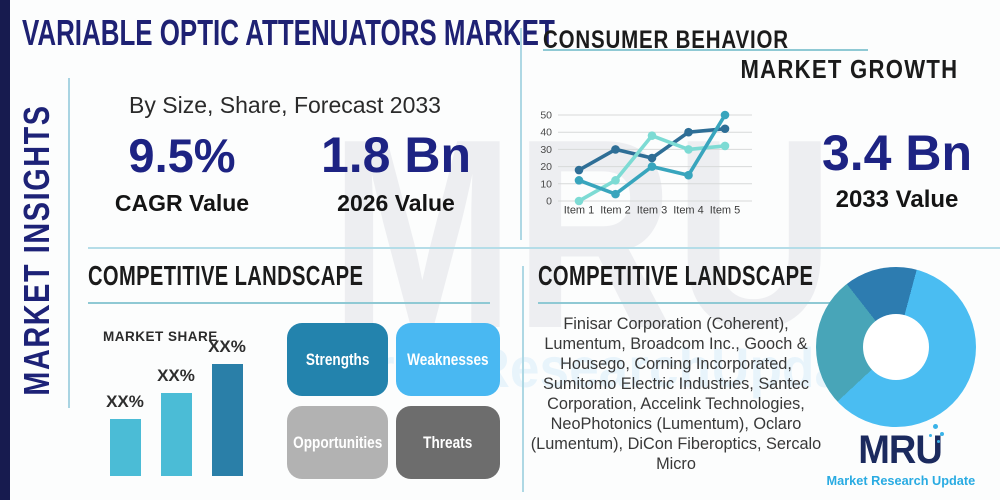  I want to click on svg-text: 20, so click(546, 167).